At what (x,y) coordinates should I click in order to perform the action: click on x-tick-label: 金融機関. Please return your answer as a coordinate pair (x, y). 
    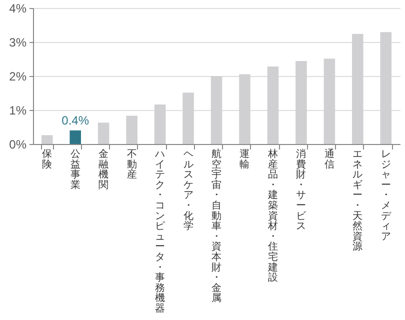
    Looking at the image, I should click on (103, 169).